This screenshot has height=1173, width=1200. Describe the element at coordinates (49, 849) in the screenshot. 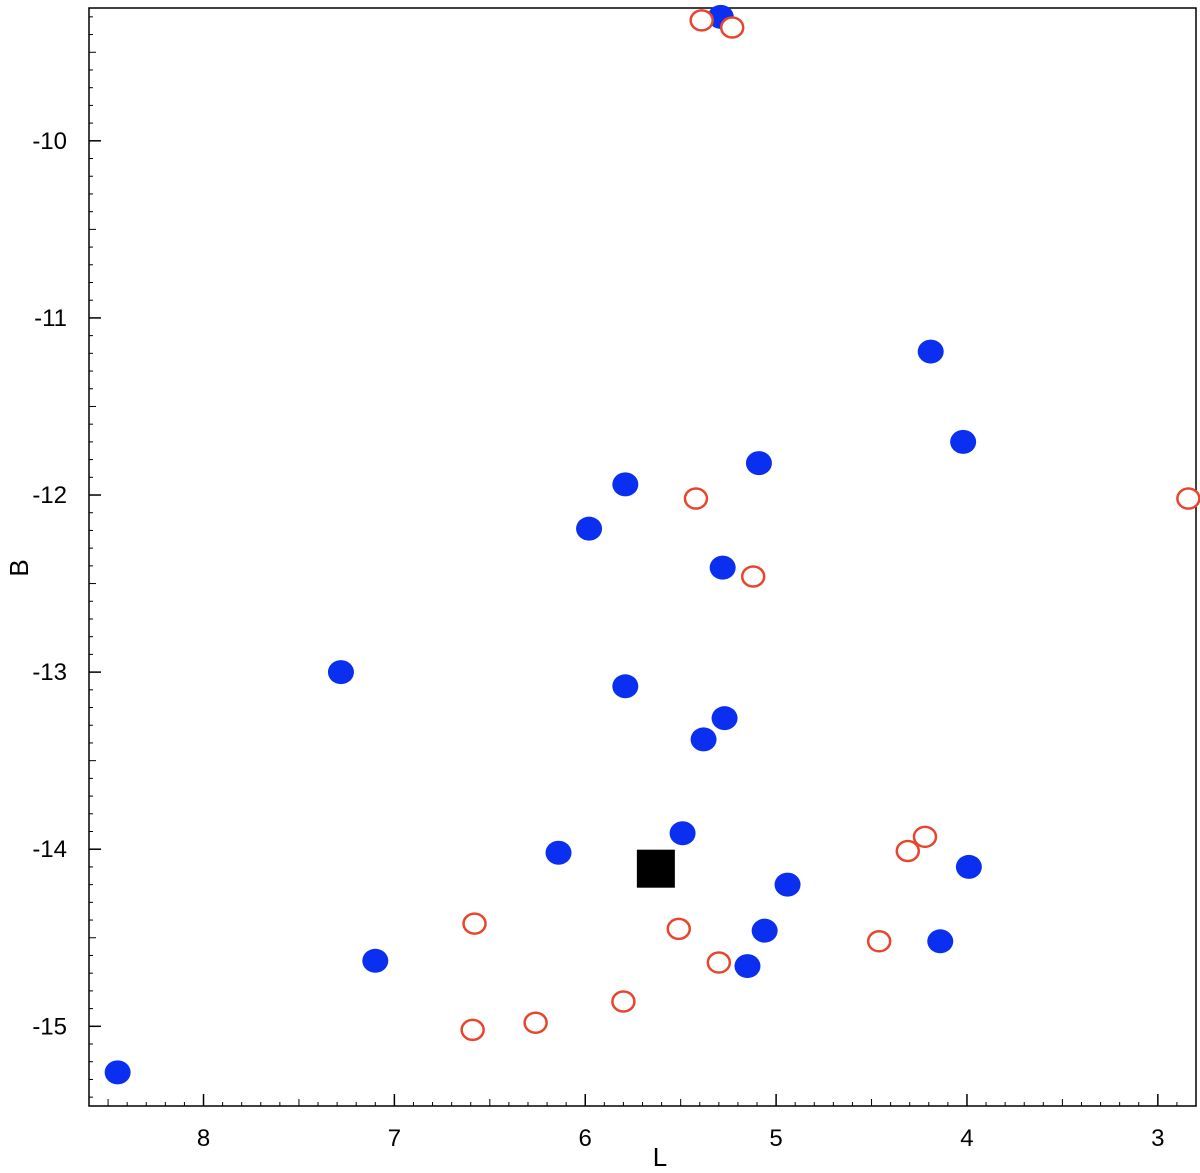

I see `y-tick-label: -14` at that location.